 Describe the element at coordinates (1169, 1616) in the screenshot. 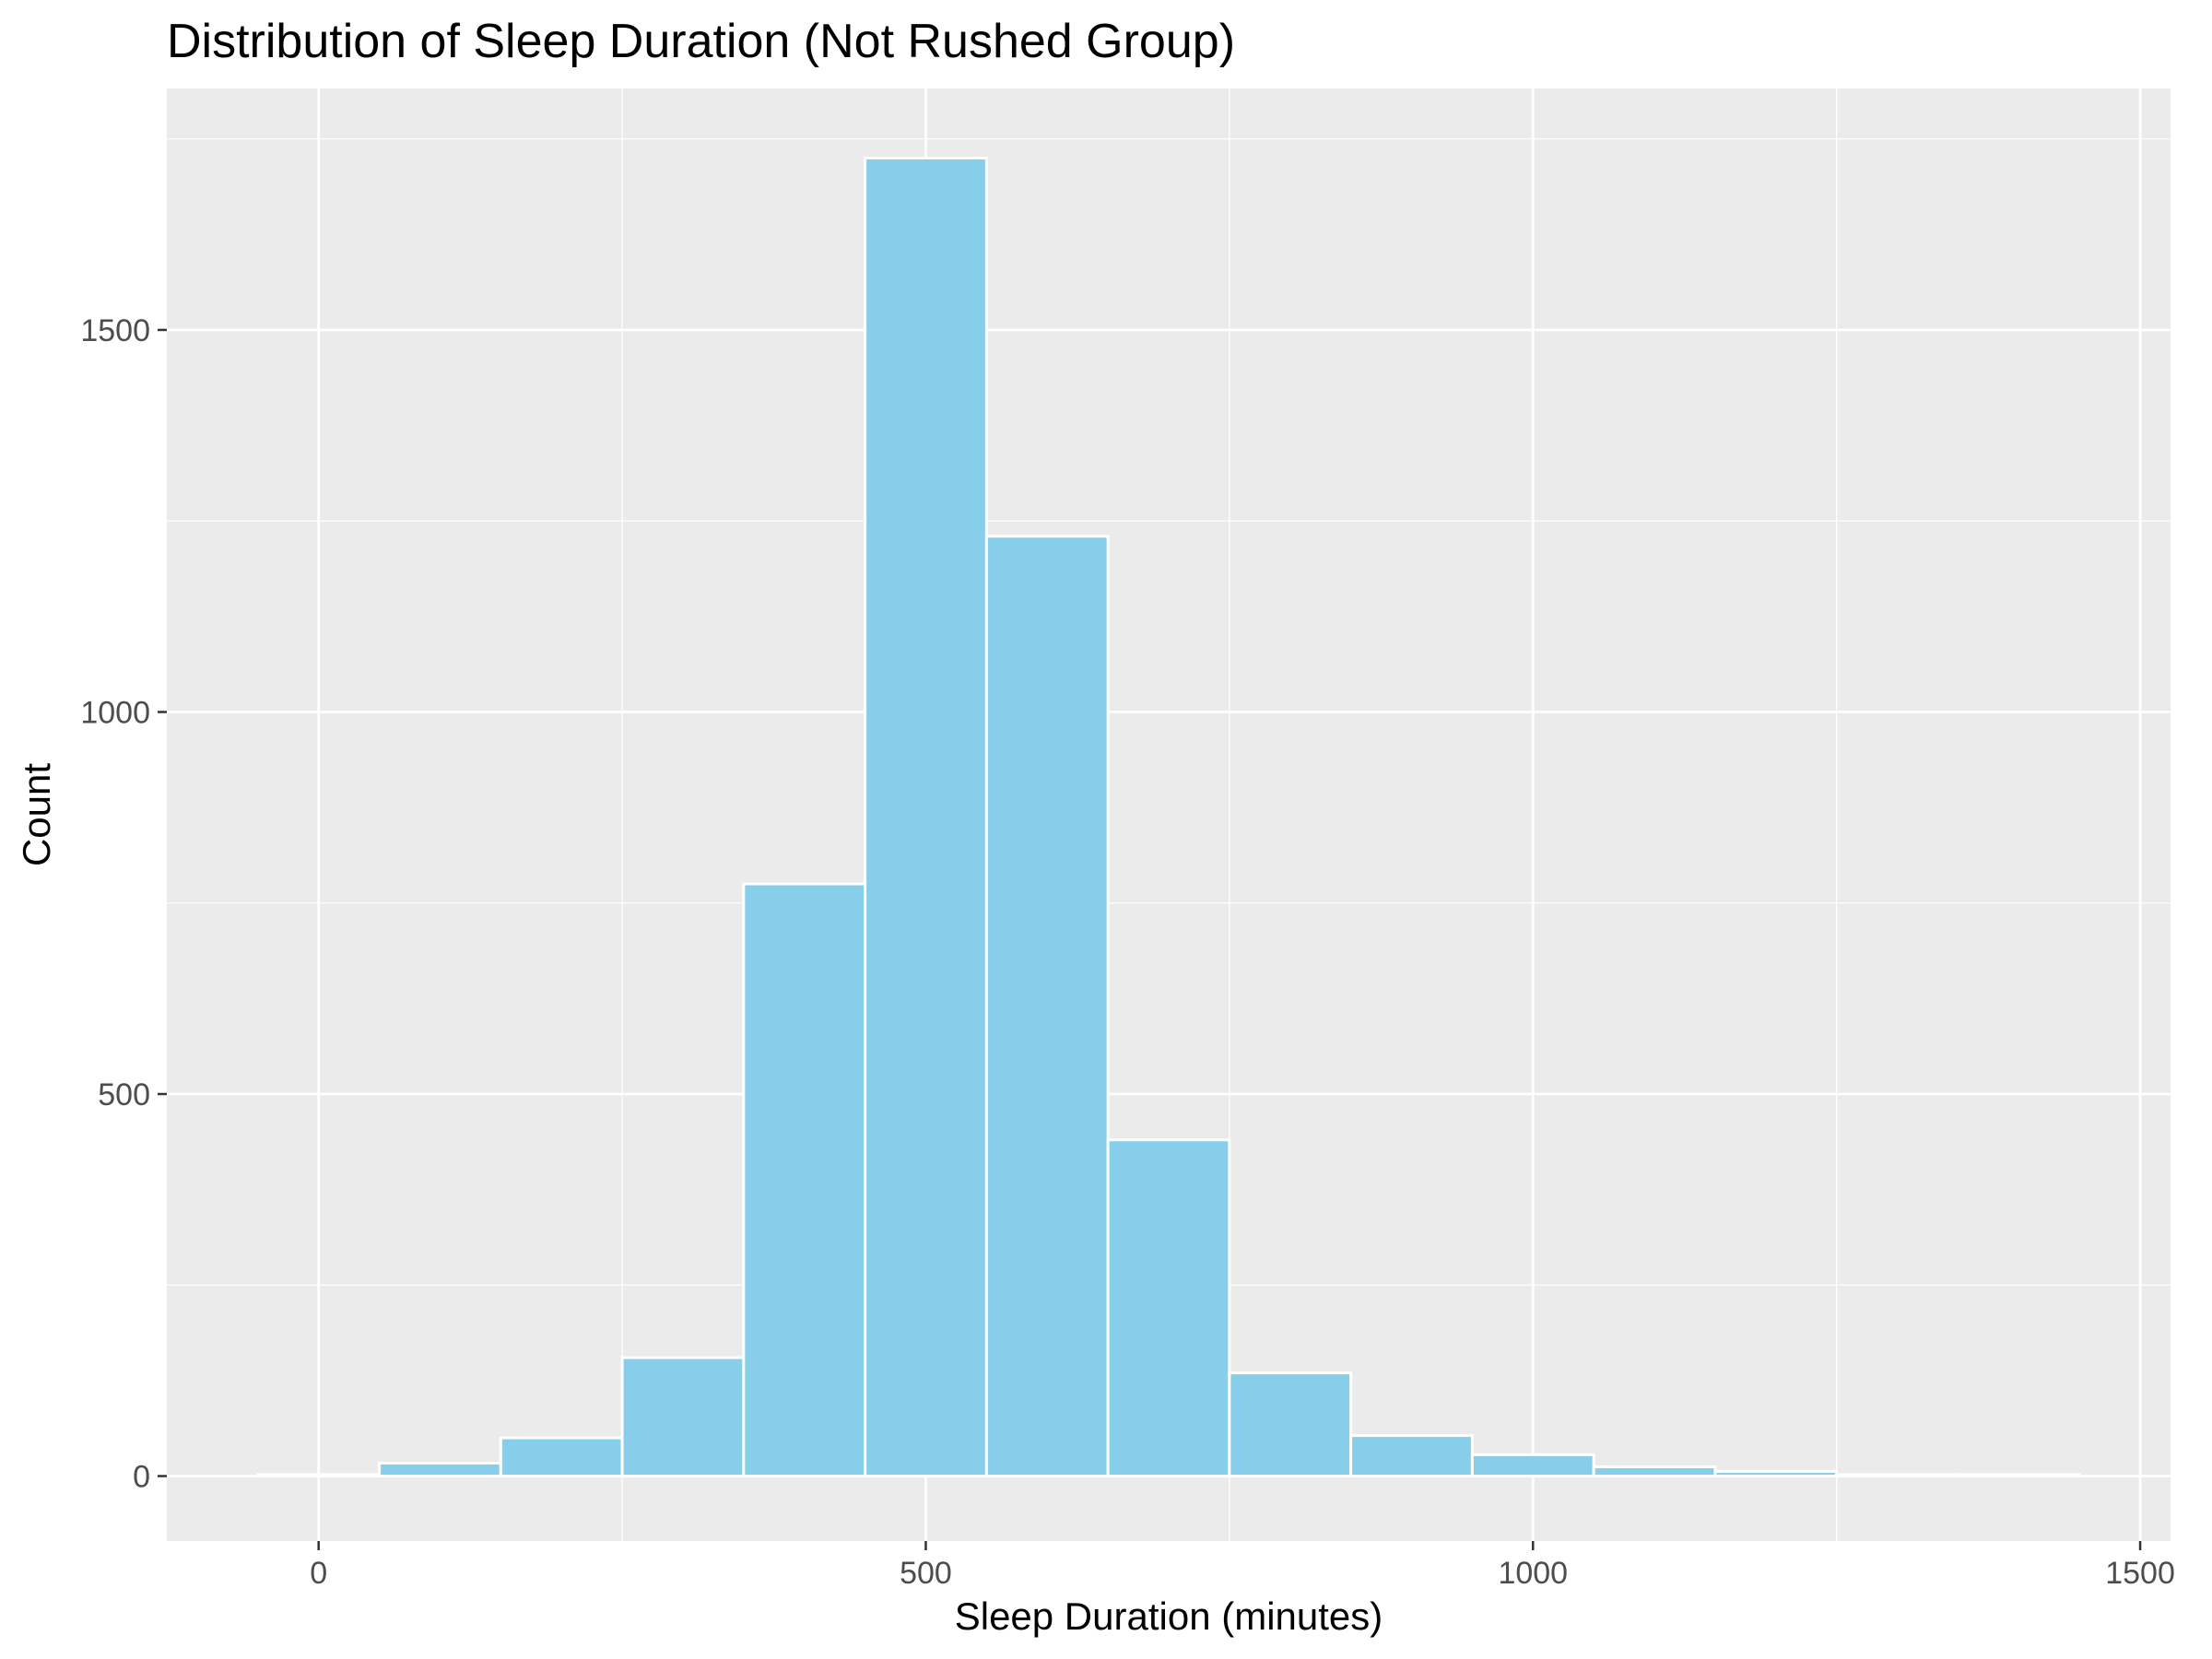

I see `x-axis-title: Sleep Duration (minutes)` at that location.